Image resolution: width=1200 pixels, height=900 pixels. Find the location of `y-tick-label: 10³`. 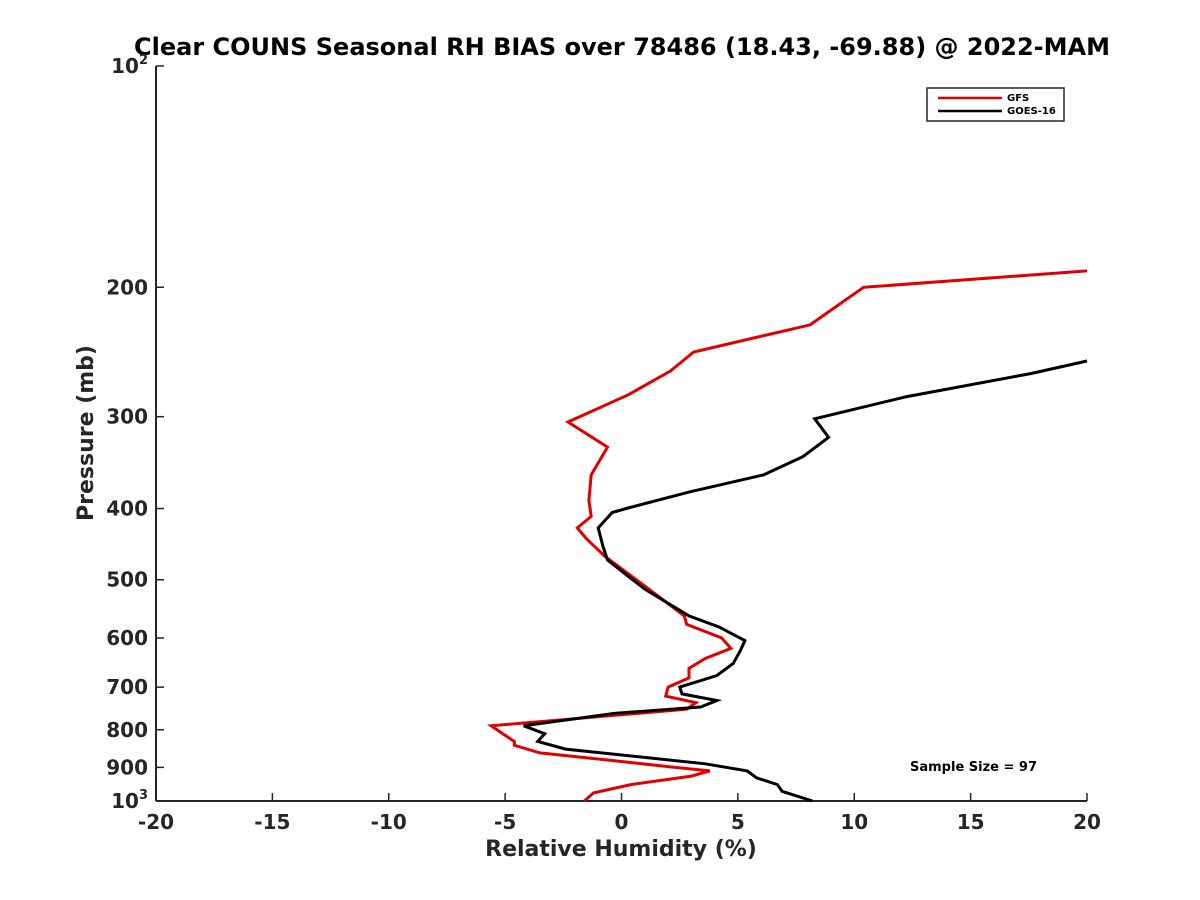

y-tick-label: 10³ is located at coordinates (129, 800).